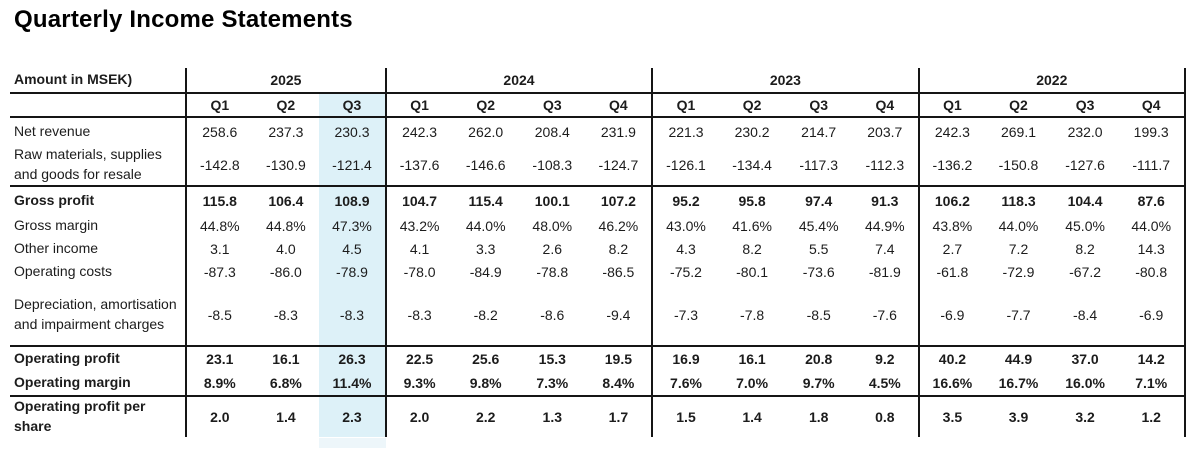 The height and width of the screenshot is (457, 1200). I want to click on table-cell: 44.0%, so click(485, 225).